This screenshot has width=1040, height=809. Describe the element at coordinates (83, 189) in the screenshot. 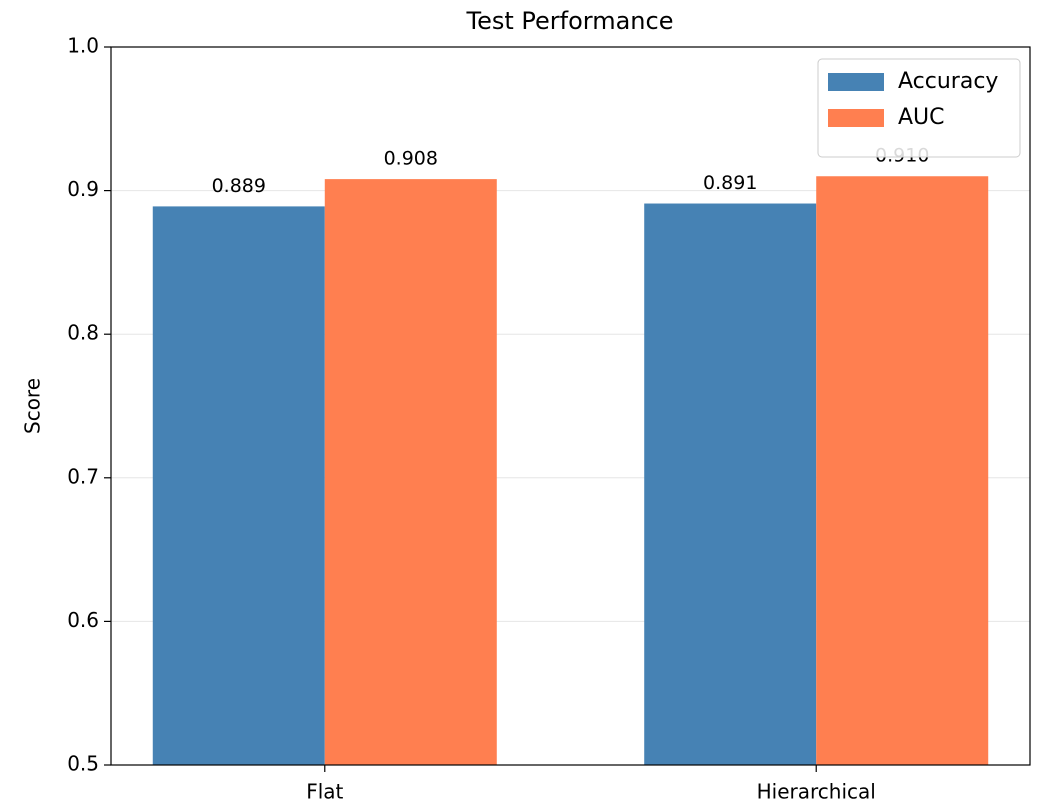

I see `y-tick-label: 0.9` at that location.